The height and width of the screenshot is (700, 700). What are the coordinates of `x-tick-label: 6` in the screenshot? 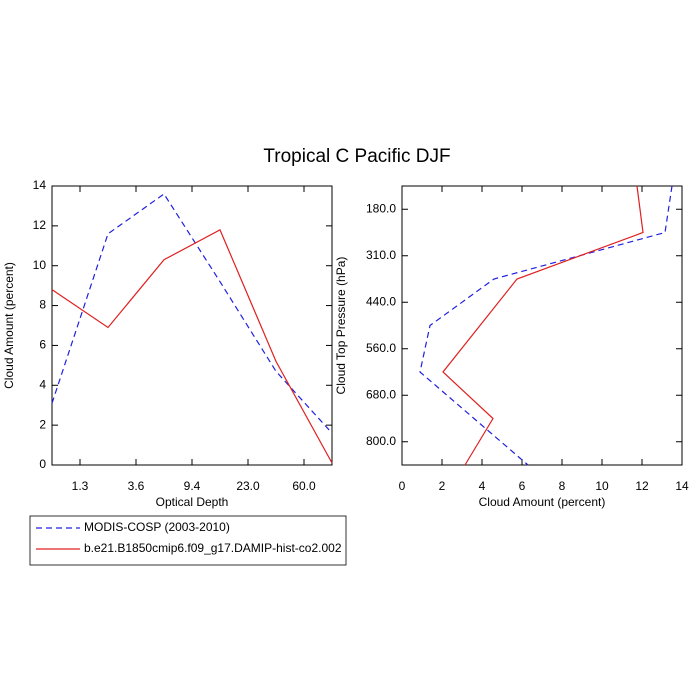 It's located at (522, 486).